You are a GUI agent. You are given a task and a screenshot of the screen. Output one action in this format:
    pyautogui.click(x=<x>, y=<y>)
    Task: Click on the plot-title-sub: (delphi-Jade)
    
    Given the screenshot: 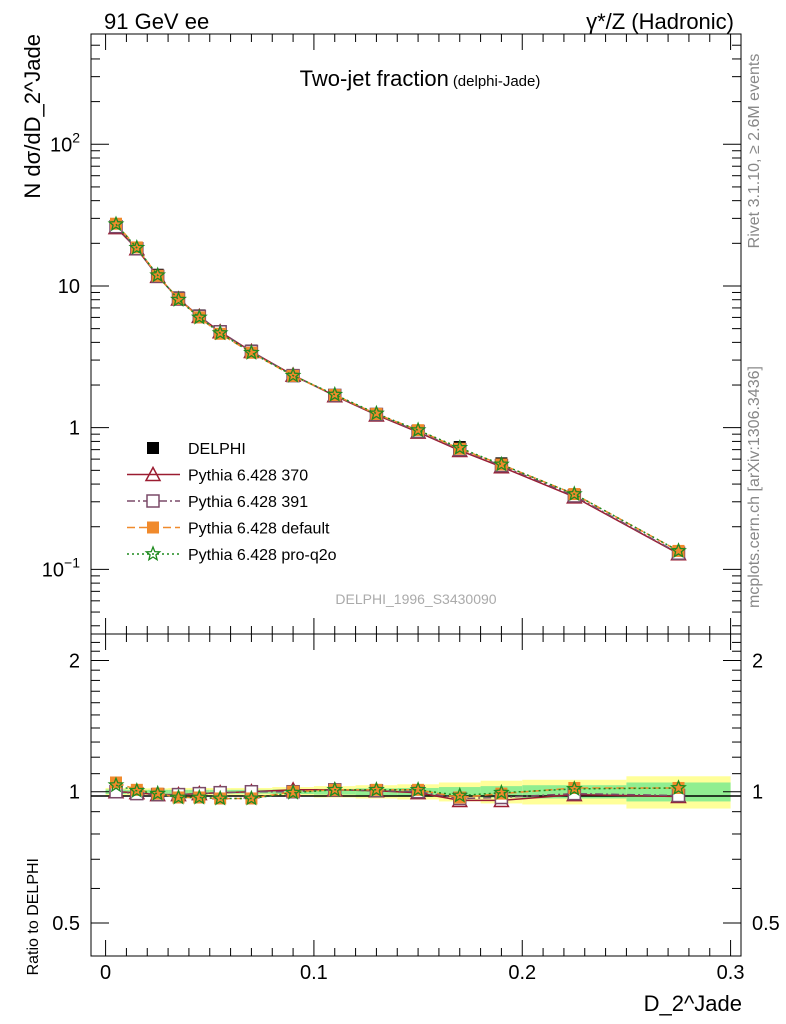 What is the action you would take?
    pyautogui.click(x=497, y=81)
    